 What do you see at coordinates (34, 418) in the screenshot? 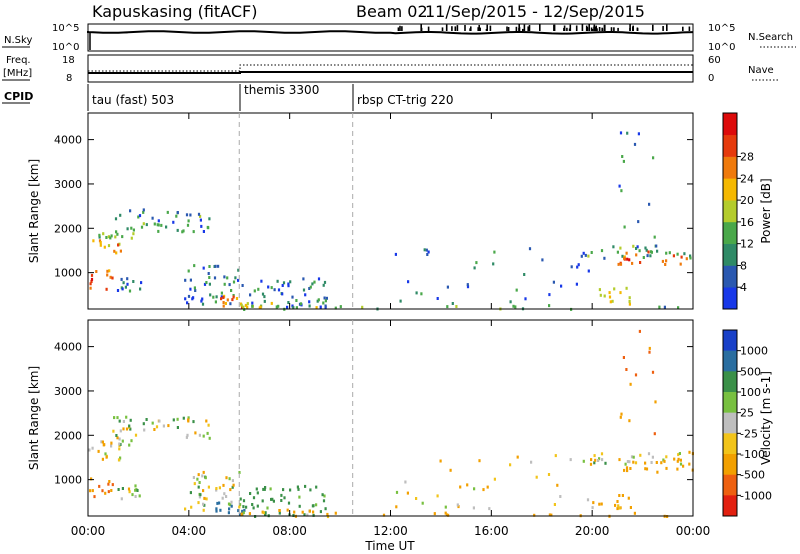
I see `velocity-ylabel: Slant Range [km]` at bounding box center [34, 418].